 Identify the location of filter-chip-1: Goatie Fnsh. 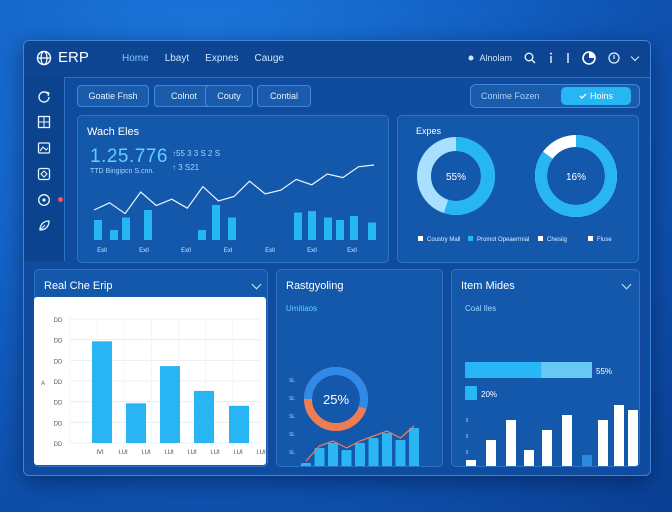
(113, 96).